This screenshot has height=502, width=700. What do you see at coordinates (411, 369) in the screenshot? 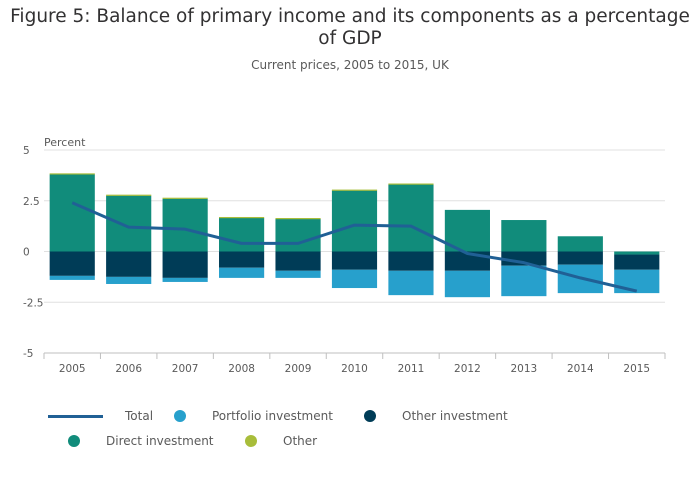
I see `x-tick-label: 2011` at bounding box center [411, 369].